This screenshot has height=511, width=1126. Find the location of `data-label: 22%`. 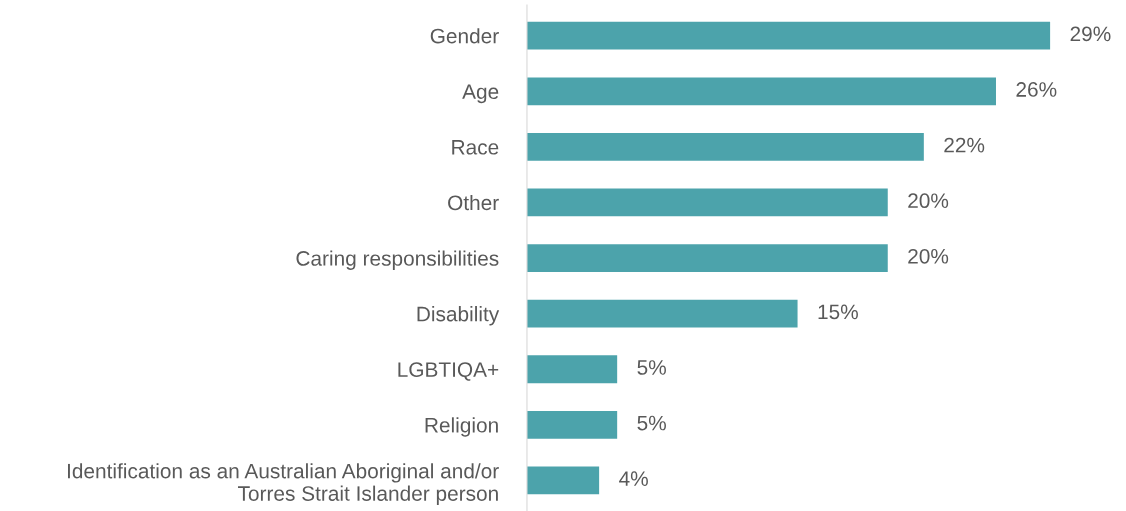

data-label: 22% is located at coordinates (964, 145).